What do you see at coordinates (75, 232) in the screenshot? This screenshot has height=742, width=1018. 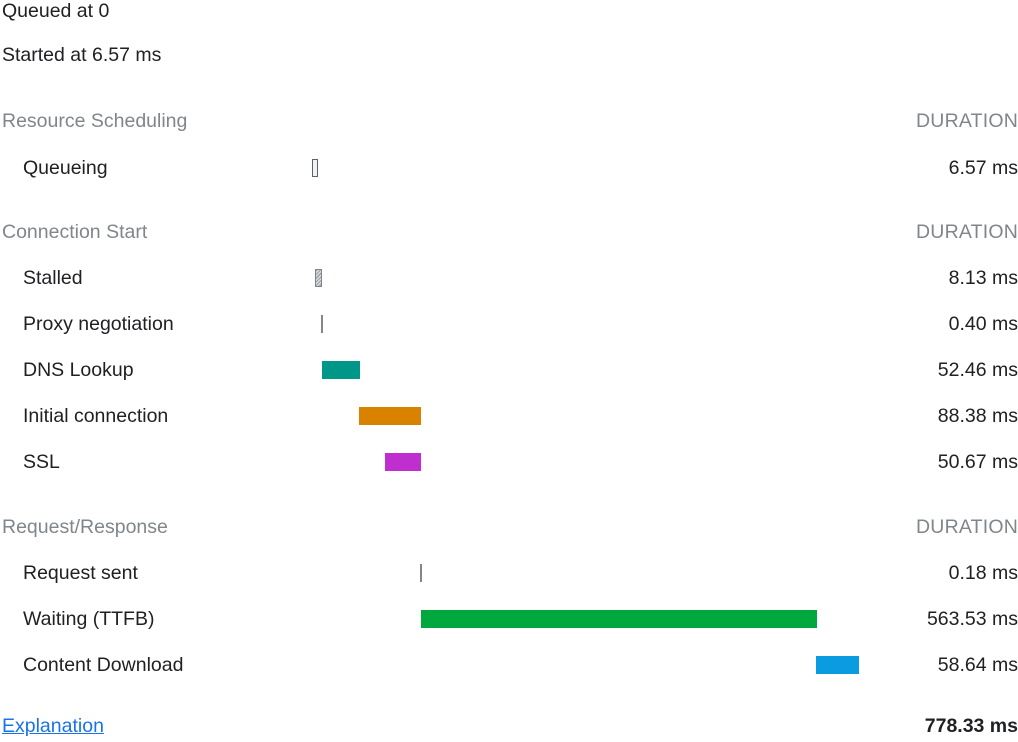 I see `timing-group-title: Connection Start` at bounding box center [75, 232].